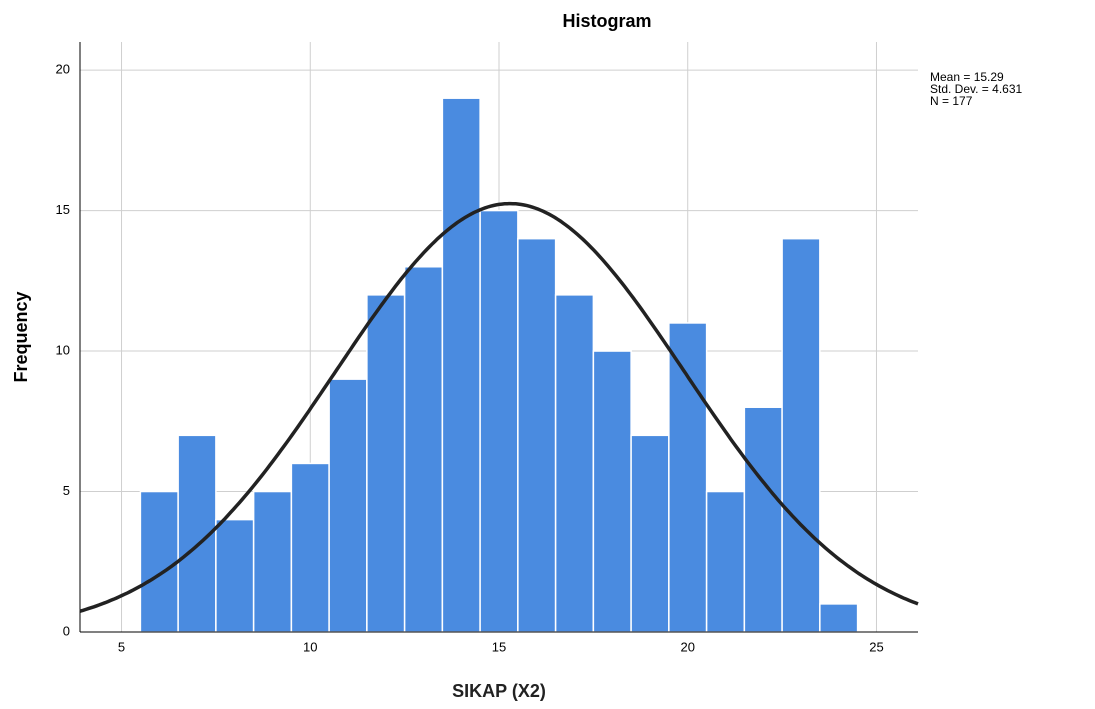 The image size is (1095, 709). I want to click on x-tick-label: 20, so click(688, 646).